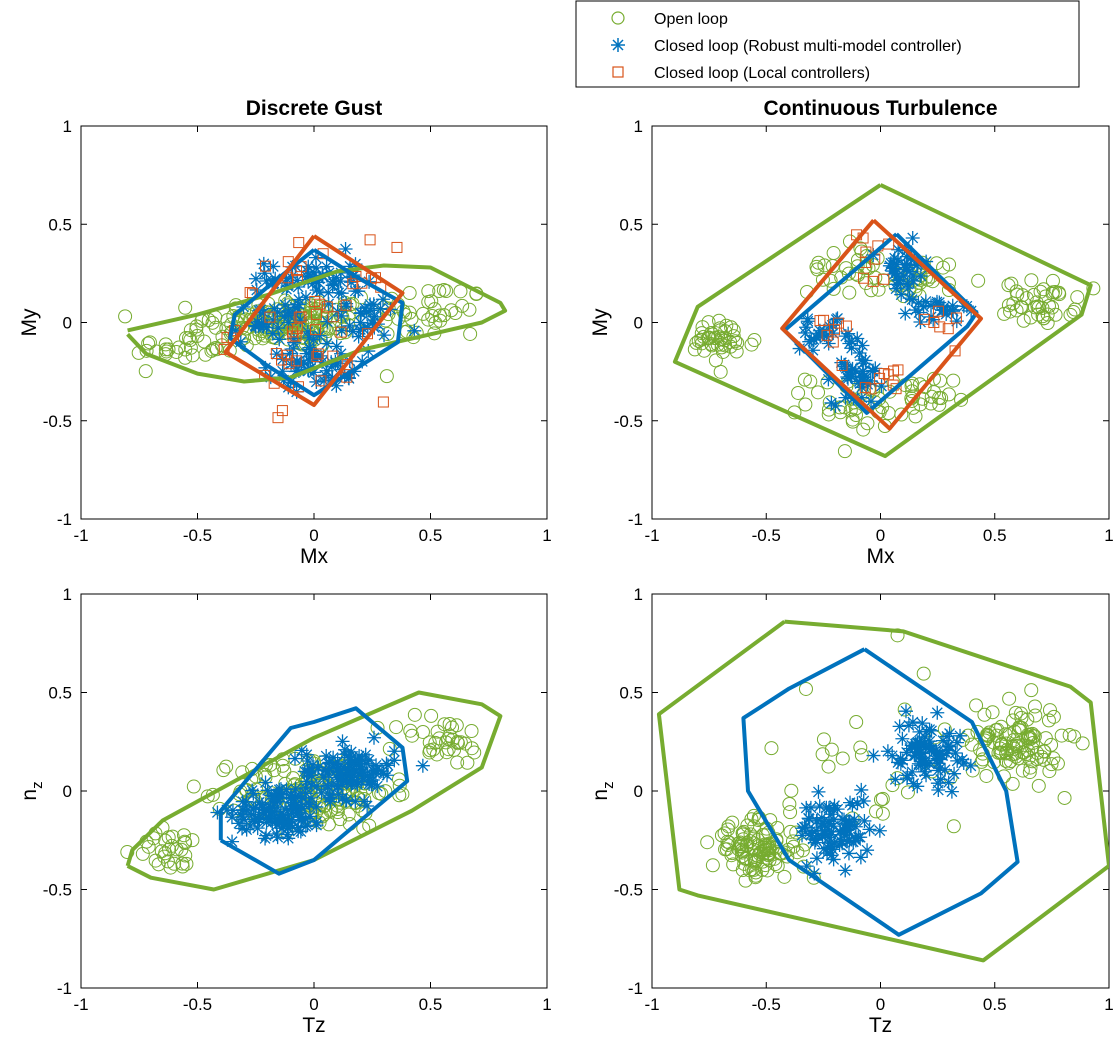  Describe the element at coordinates (827, 44) in the screenshot. I see `legend-box` at that location.